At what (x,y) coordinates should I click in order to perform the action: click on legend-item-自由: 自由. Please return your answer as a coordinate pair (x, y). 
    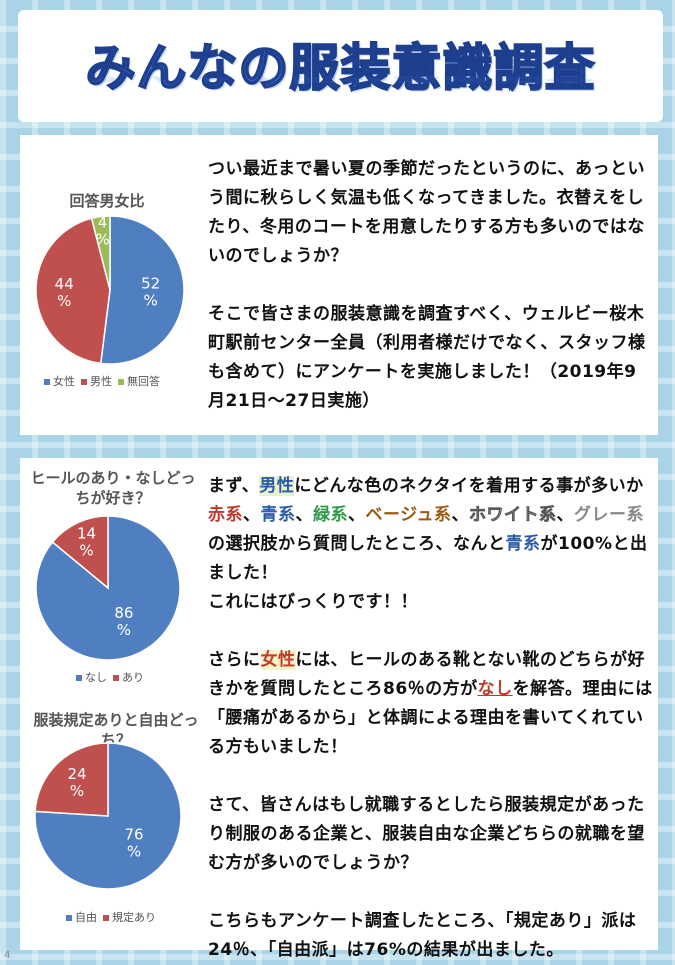
    Looking at the image, I should click on (78, 917).